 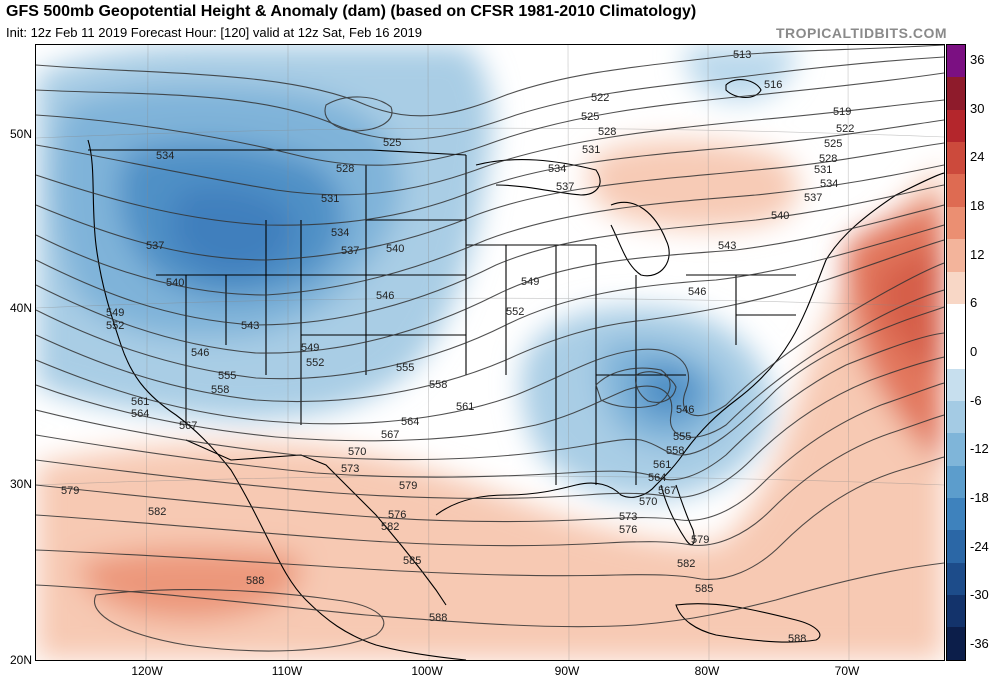 I want to click on lat-label-20n: 20N, so click(x=20, y=660).